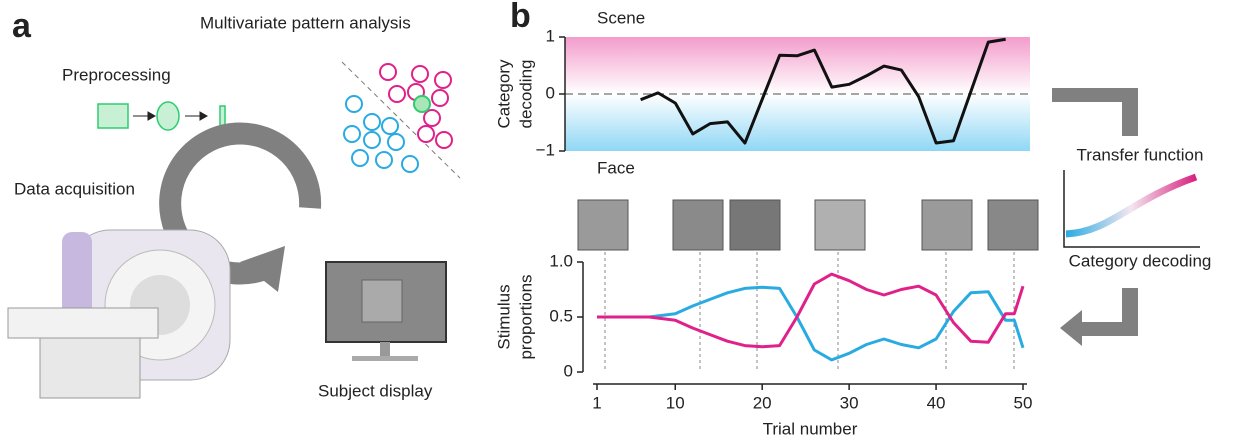 The image size is (1233, 445). I want to click on y-tick-label: 1.0, so click(561, 260).